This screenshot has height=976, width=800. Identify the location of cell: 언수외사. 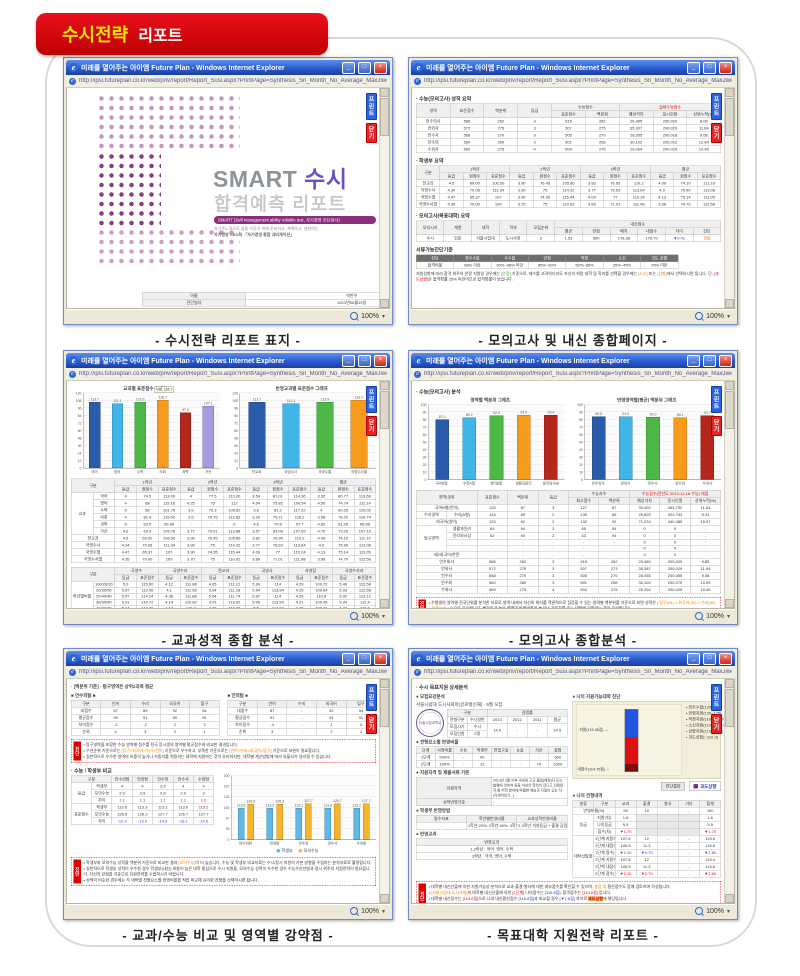
(433, 121).